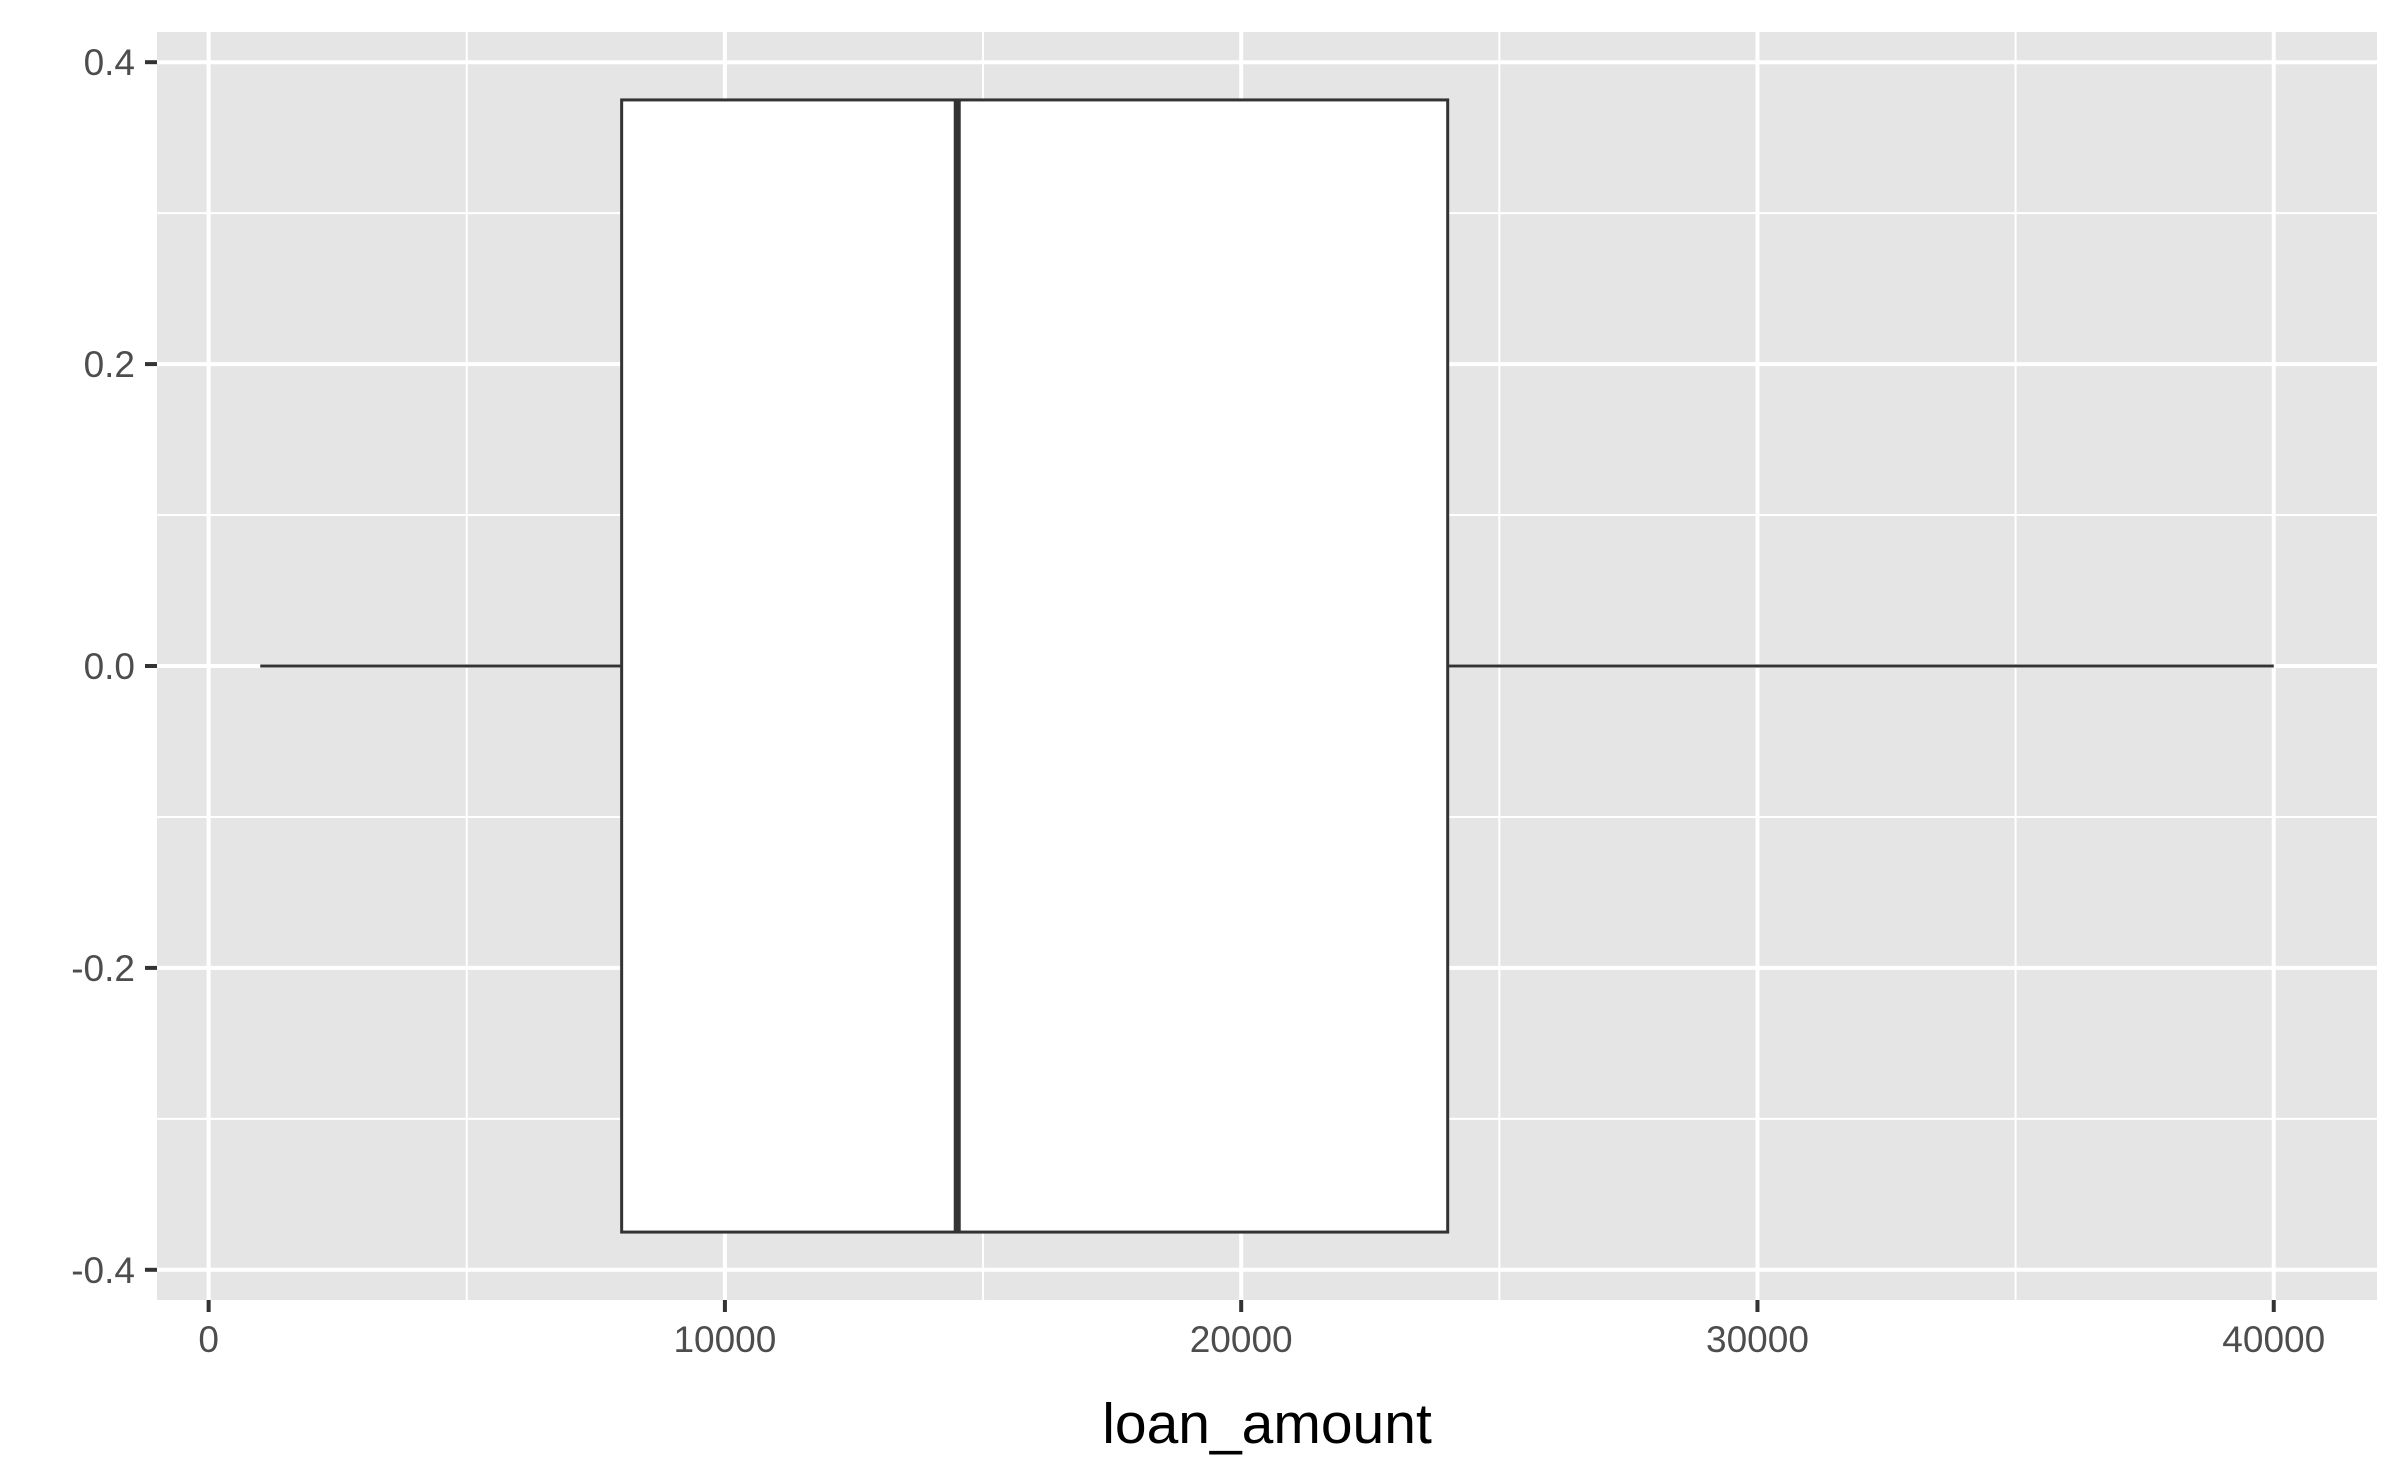 Image resolution: width=2400 pixels, height=1483 pixels. What do you see at coordinates (1267, 1424) in the screenshot?
I see `x-axis-title: loan_amount` at bounding box center [1267, 1424].